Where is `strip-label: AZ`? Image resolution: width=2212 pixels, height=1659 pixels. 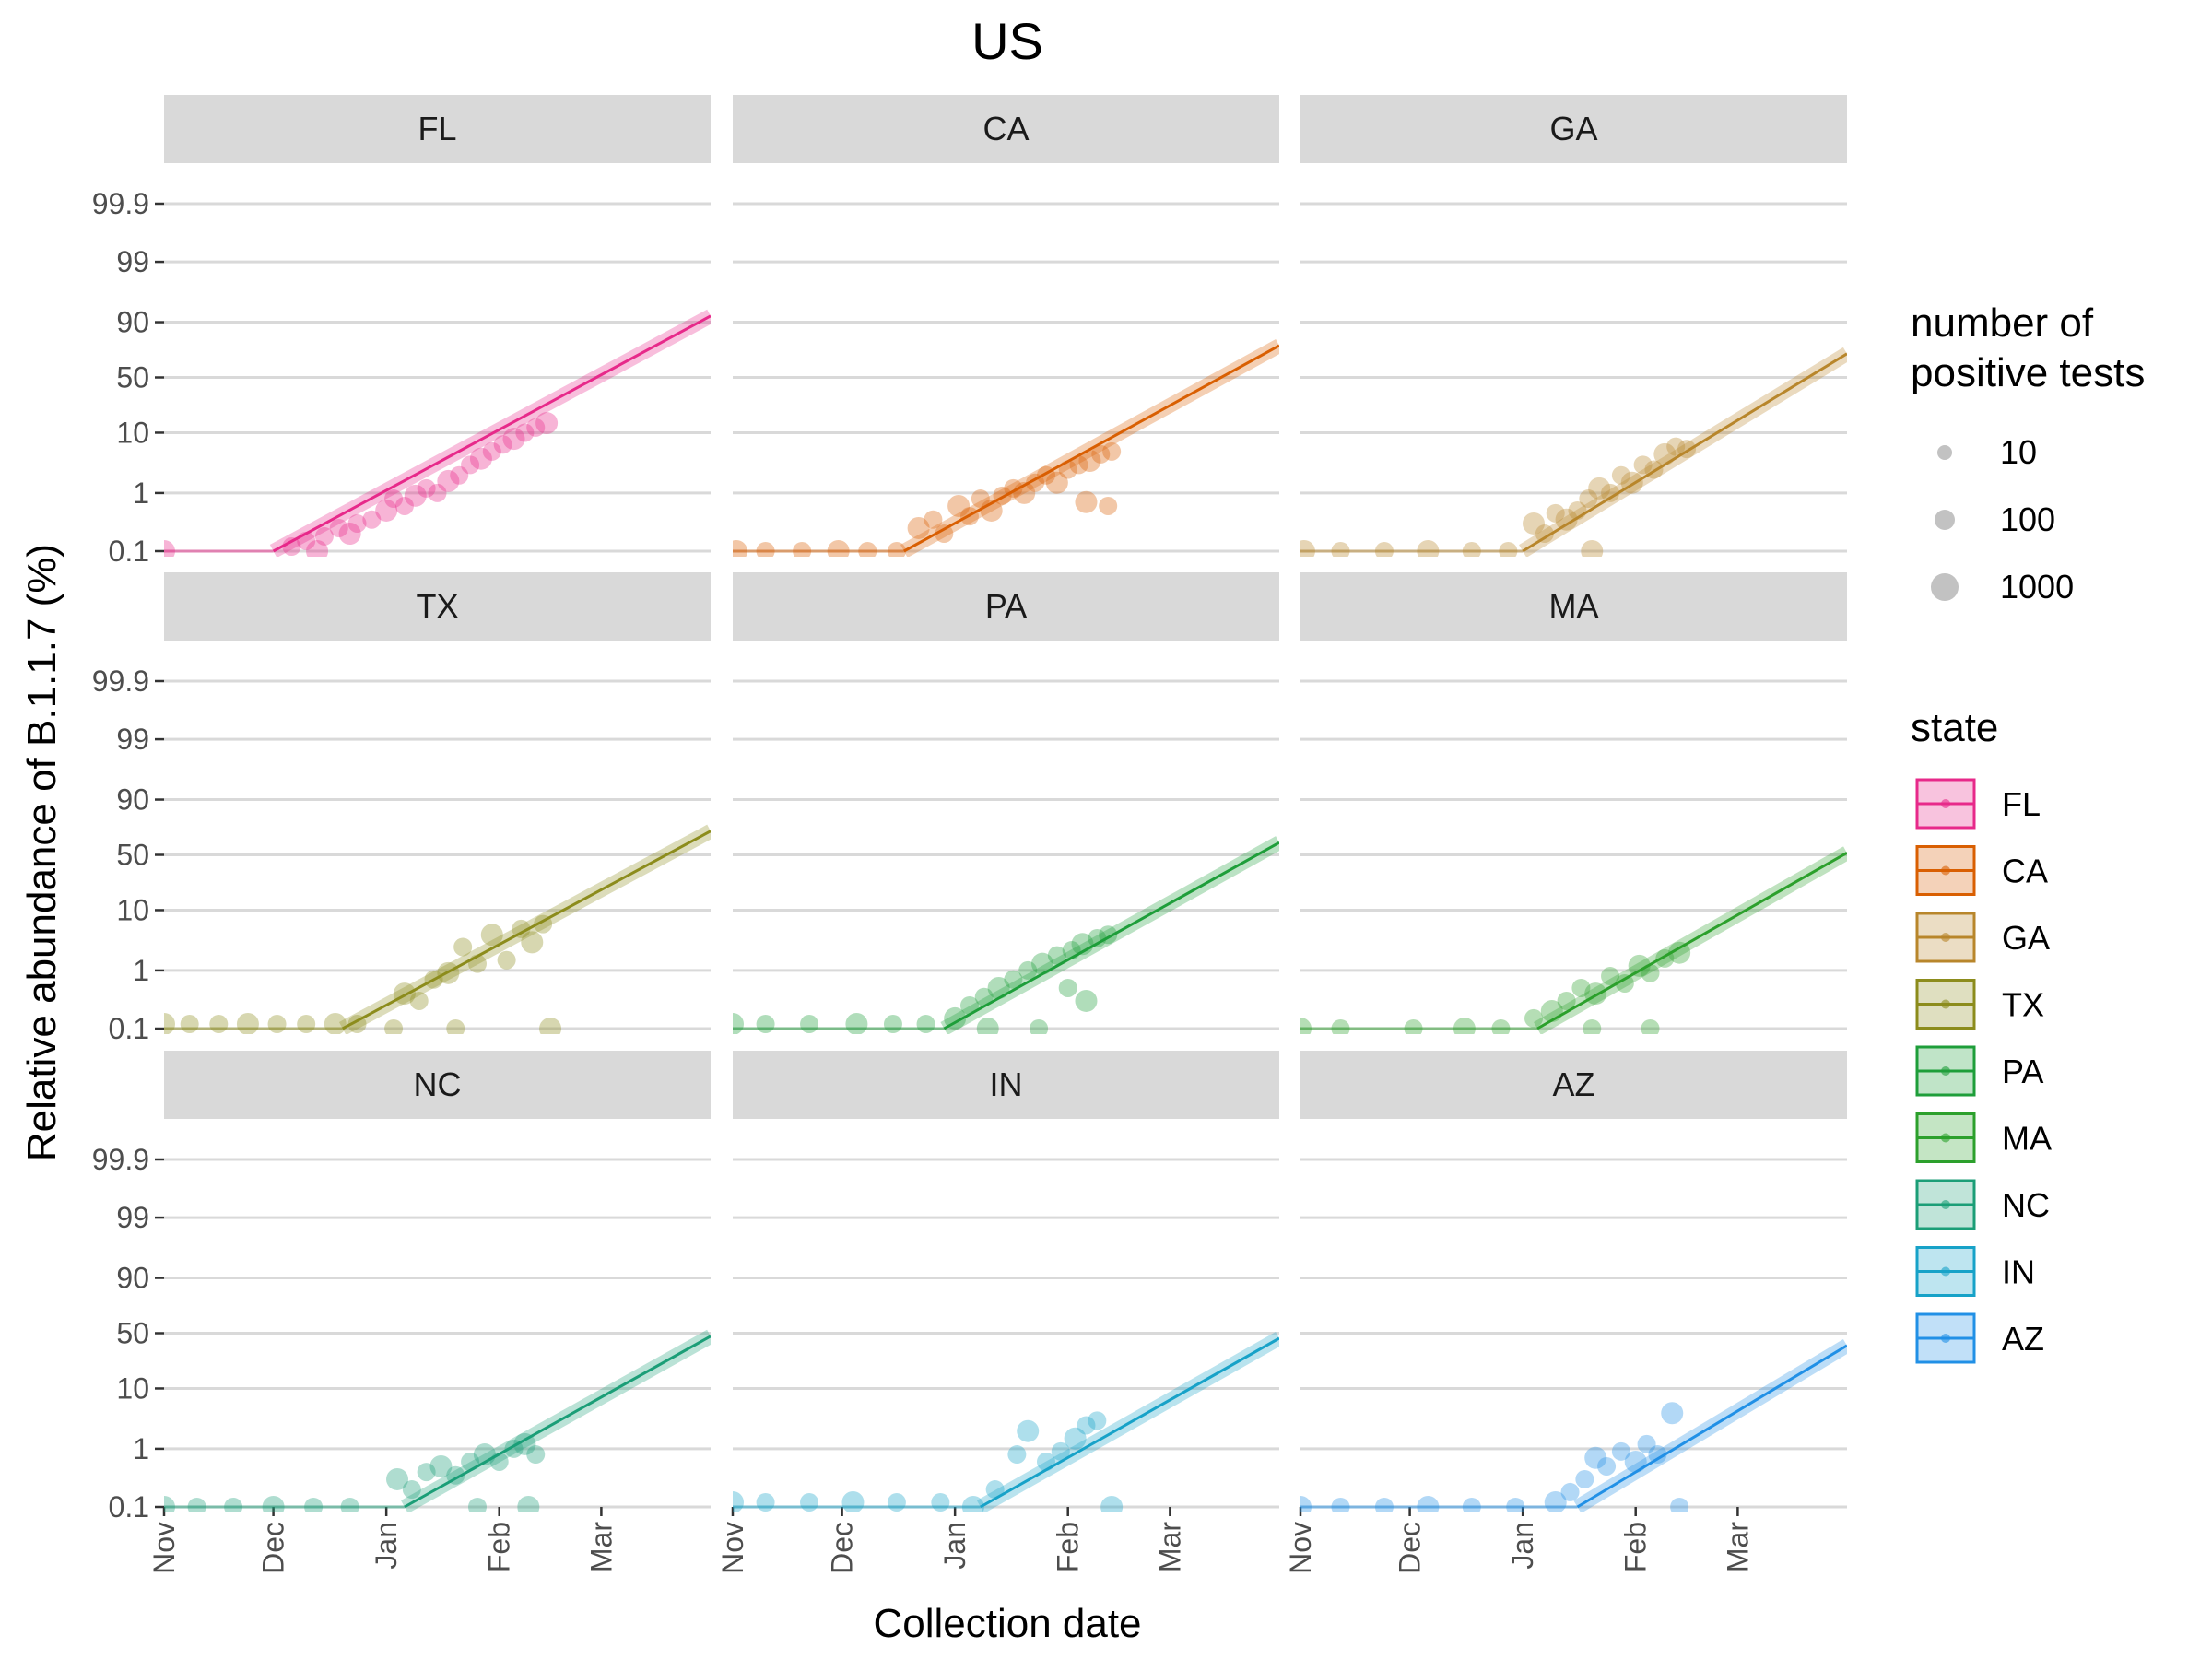
strip-label: AZ is located at coordinates (1573, 1084).